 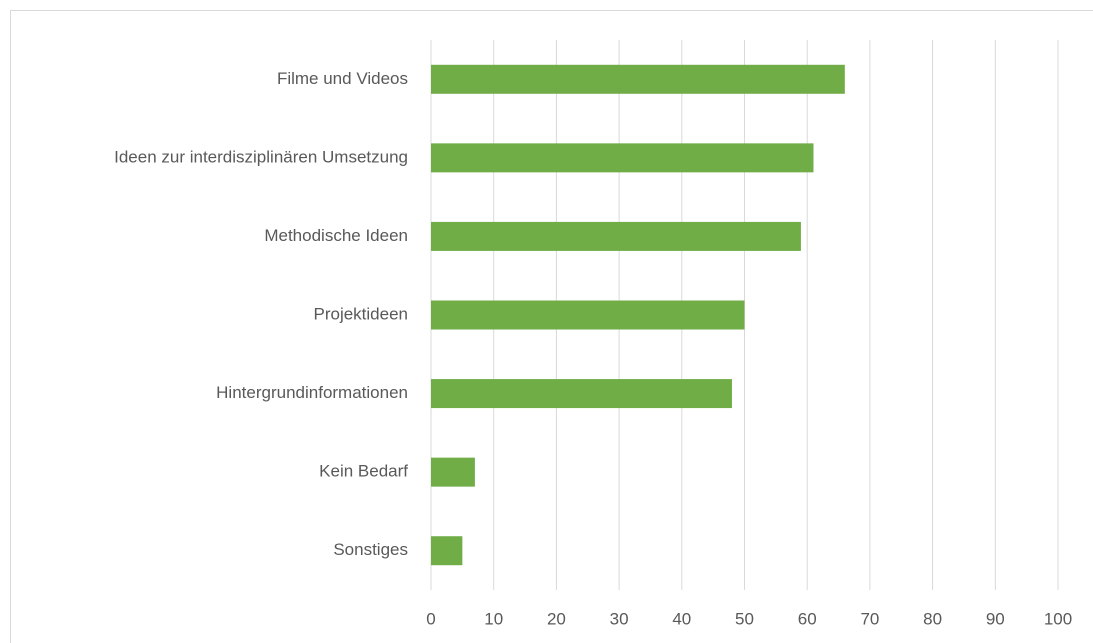 I want to click on x-tick-label: 70, so click(x=869, y=618).